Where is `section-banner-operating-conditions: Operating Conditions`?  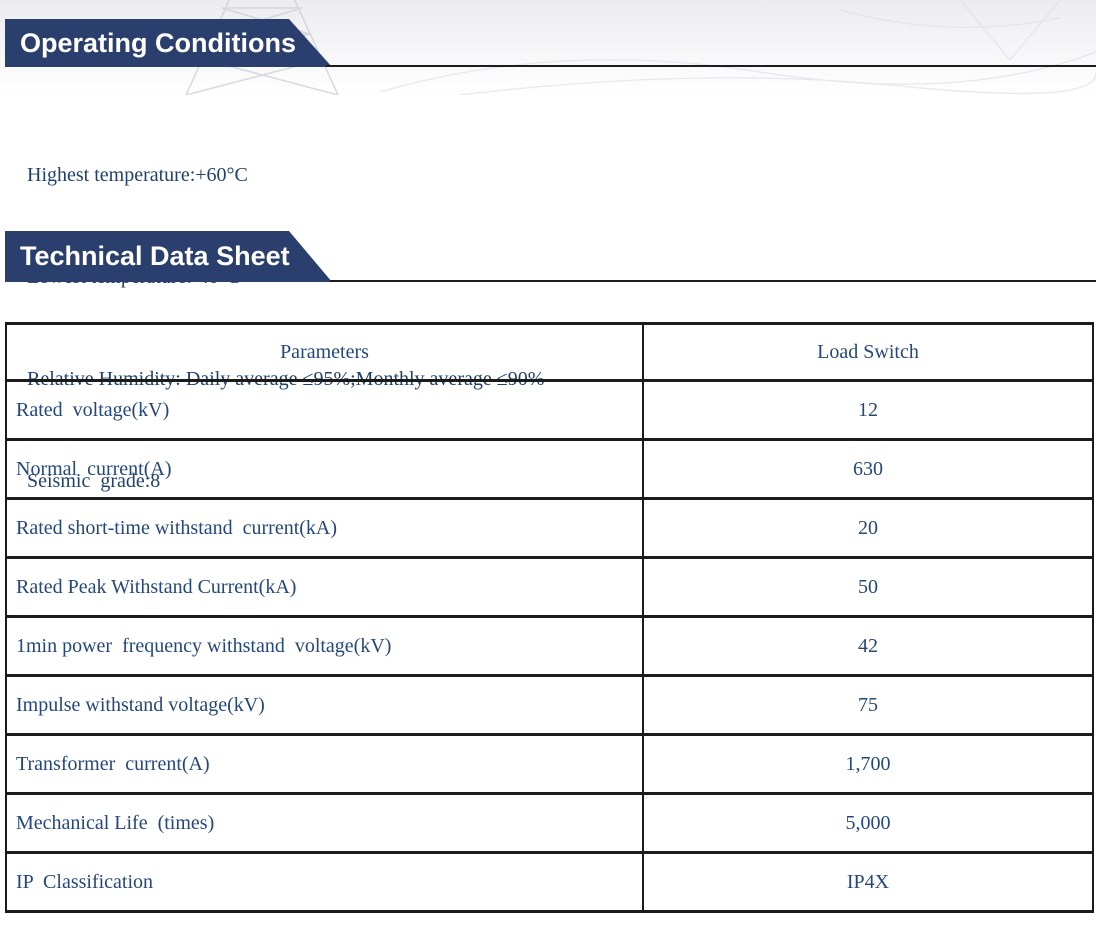 section-banner-operating-conditions: Operating Conditions is located at coordinates (168, 43).